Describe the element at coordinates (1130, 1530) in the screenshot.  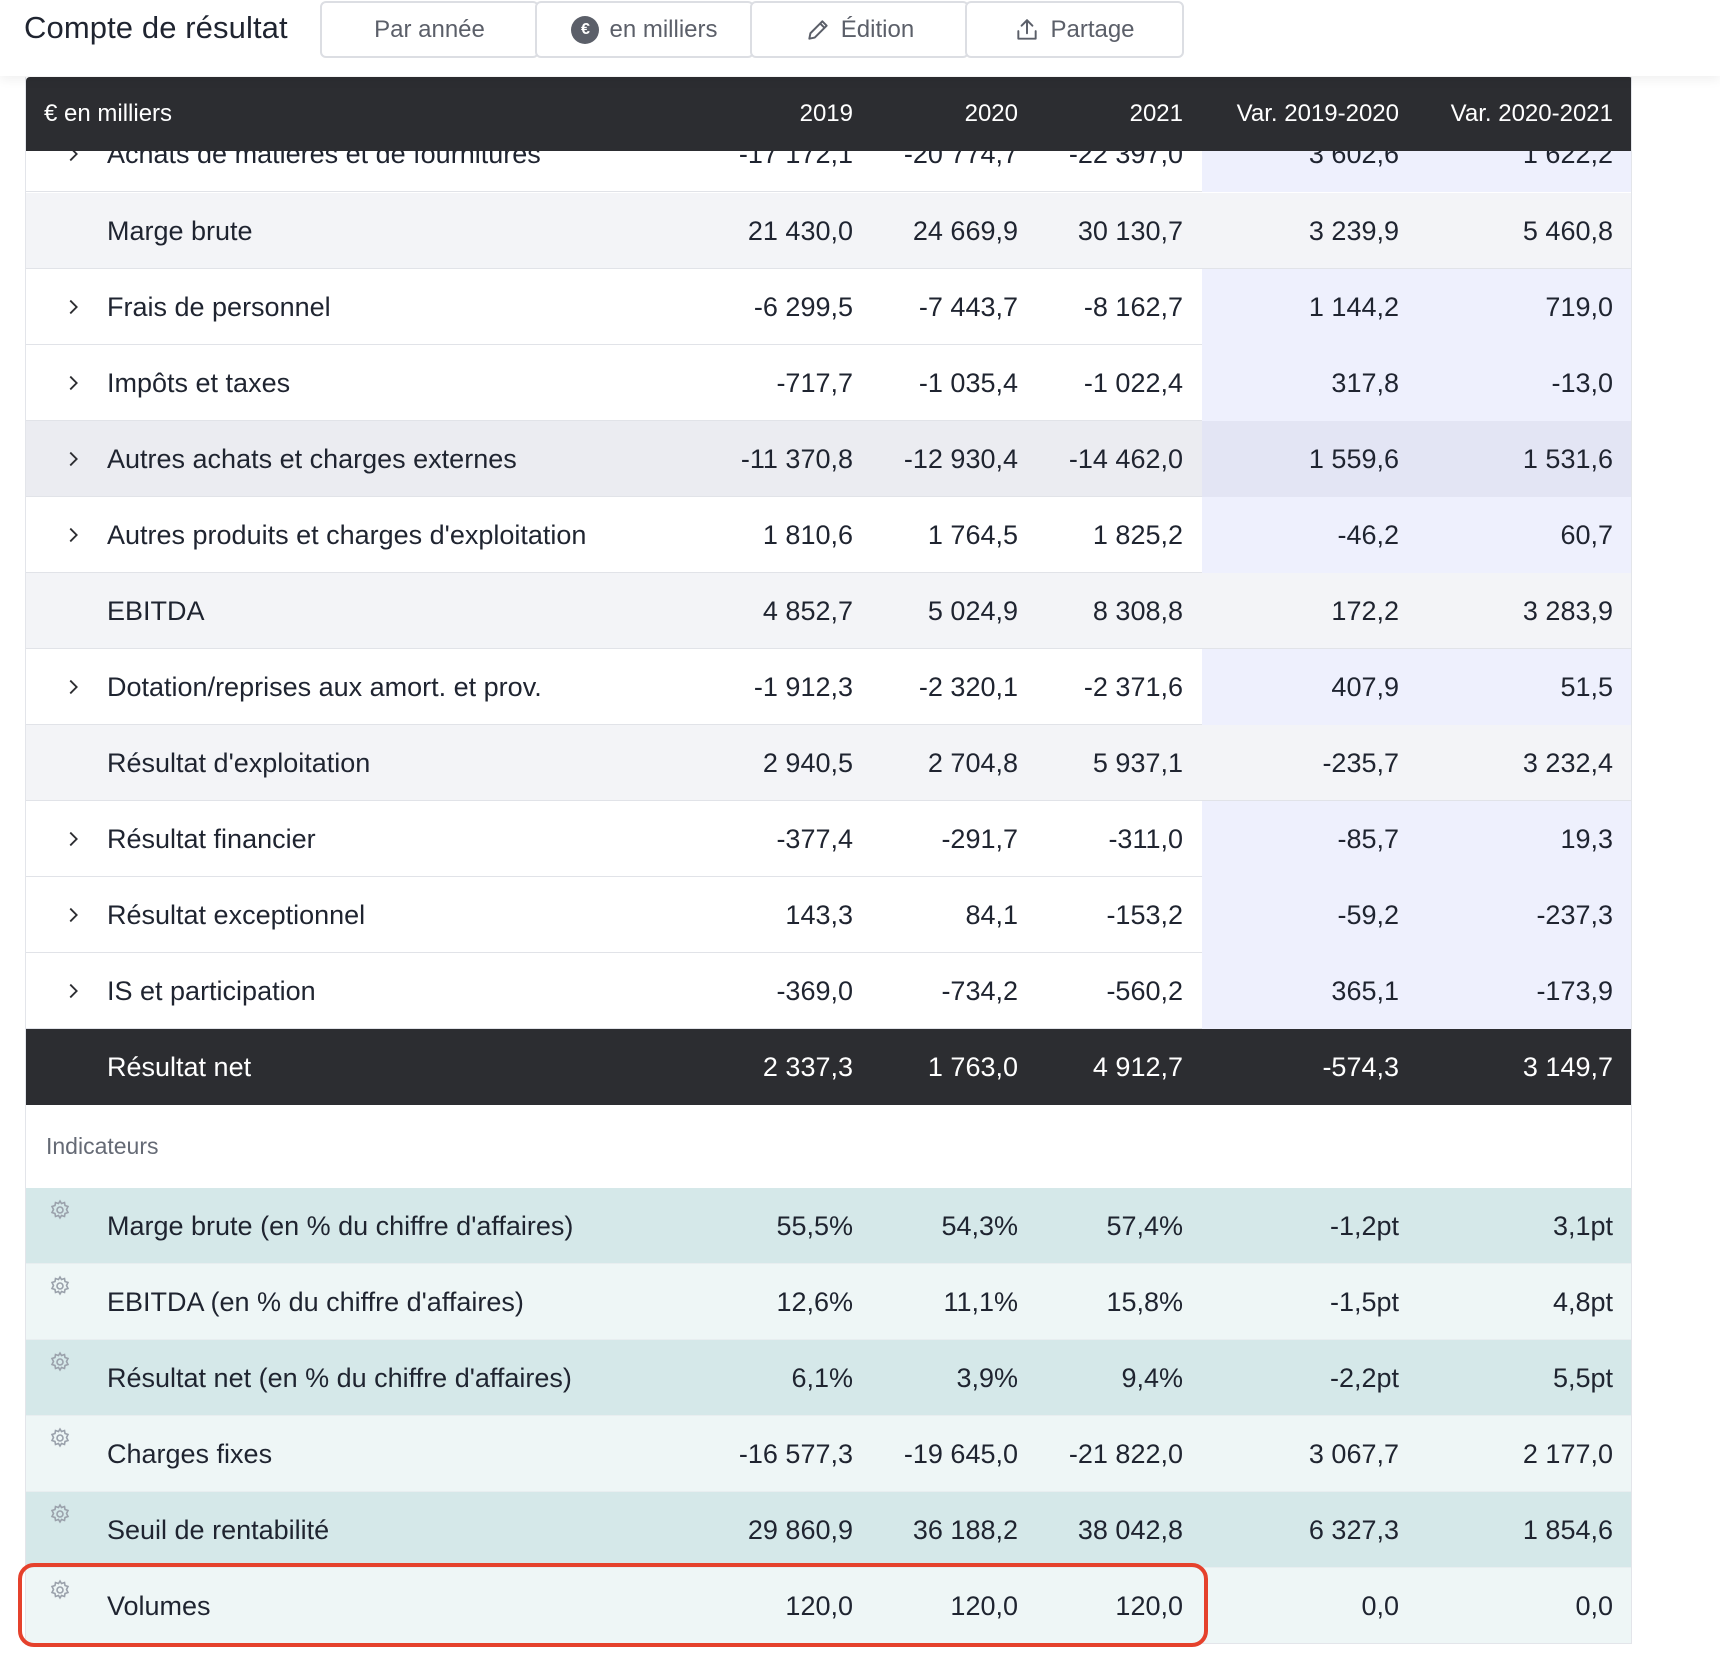
I see `value-2021: 38 042,8` at that location.